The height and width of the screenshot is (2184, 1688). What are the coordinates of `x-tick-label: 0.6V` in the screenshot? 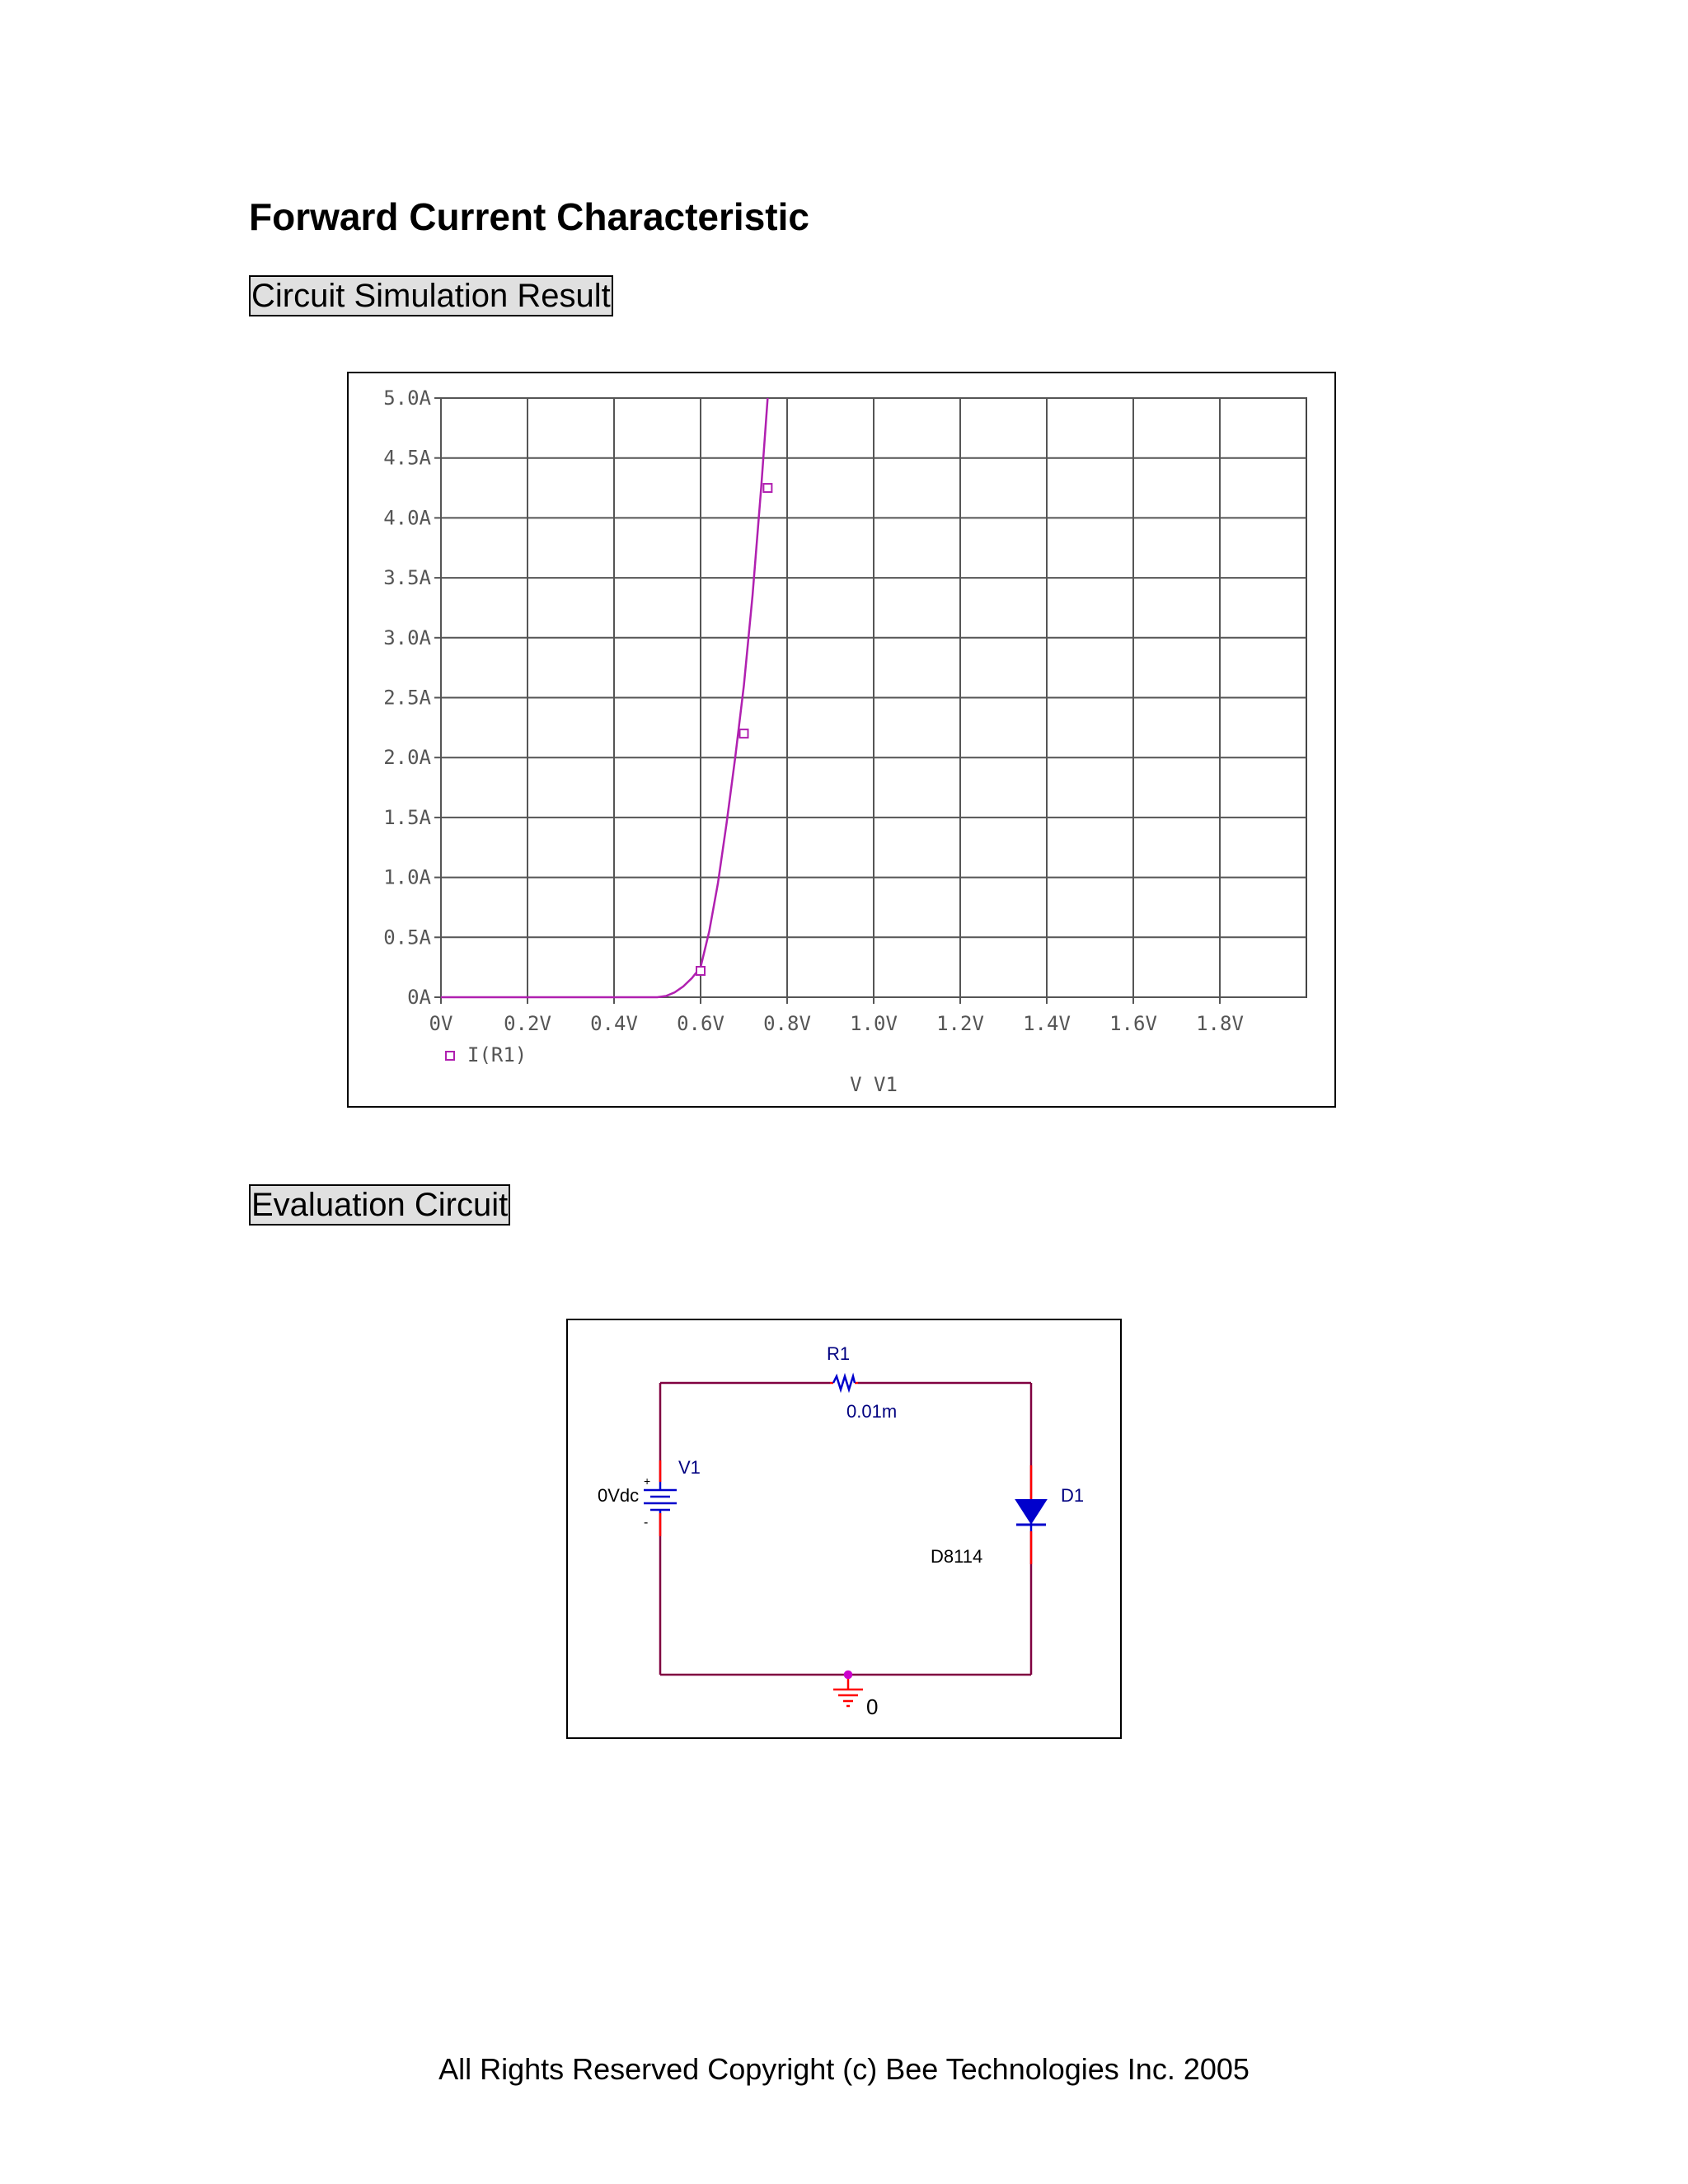 It's located at (700, 1023).